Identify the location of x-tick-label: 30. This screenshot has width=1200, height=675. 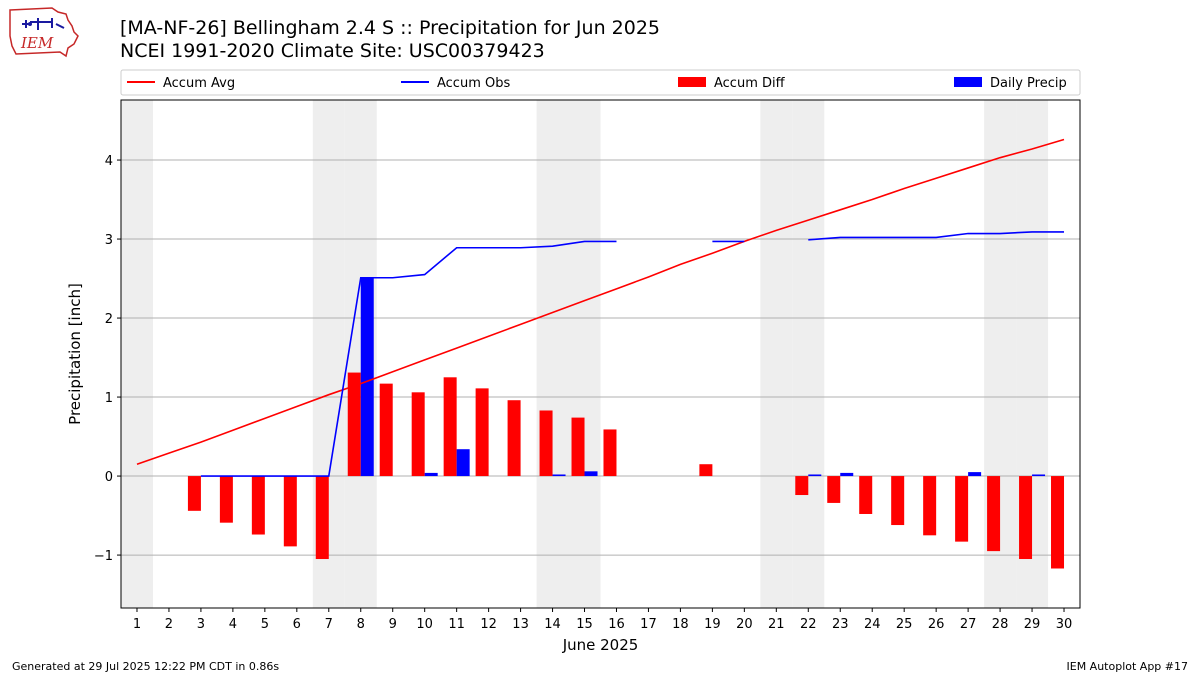
(1064, 624).